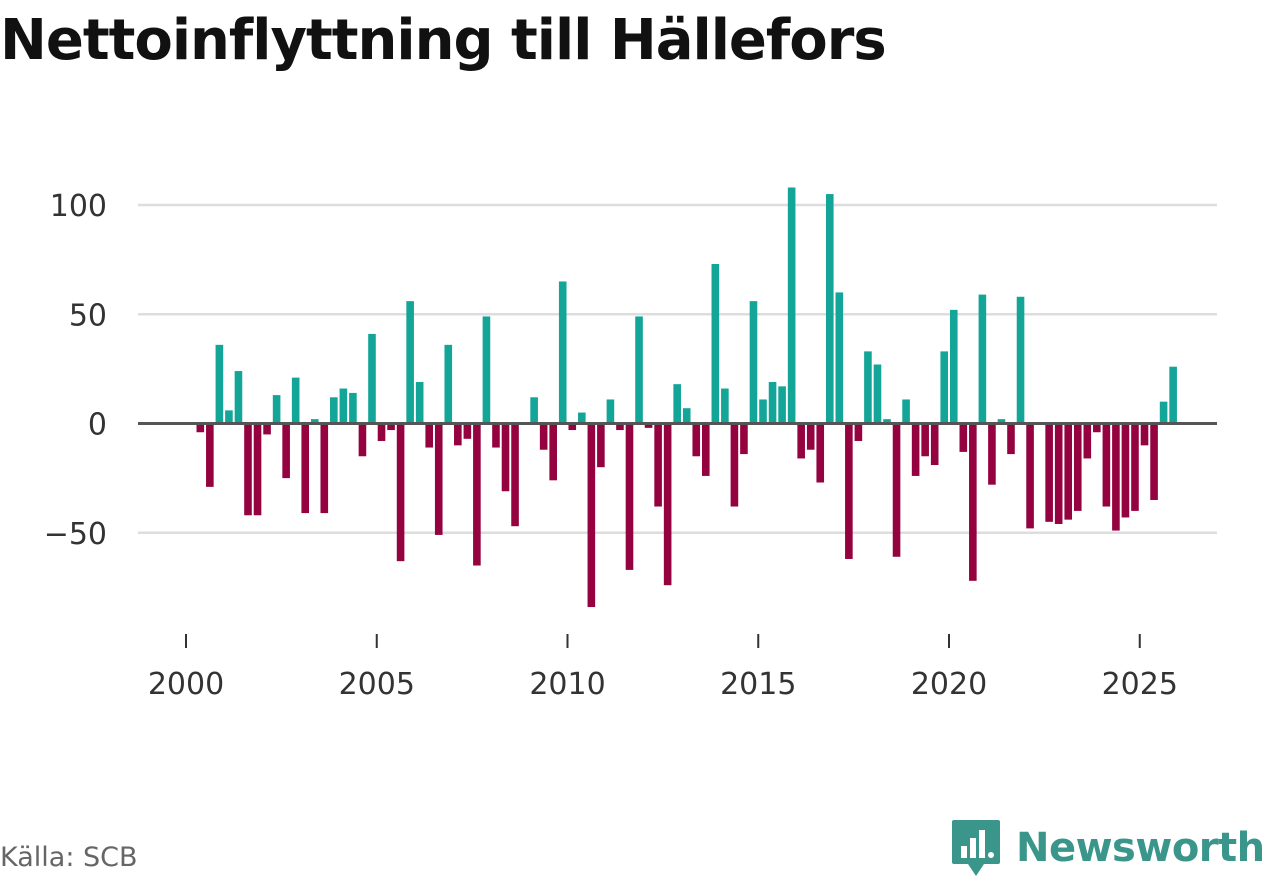 Image resolution: width=1262 pixels, height=879 pixels. Describe the element at coordinates (443, 40) in the screenshot. I see `chart-title: Nettoinflyttning till Hällefors` at that location.